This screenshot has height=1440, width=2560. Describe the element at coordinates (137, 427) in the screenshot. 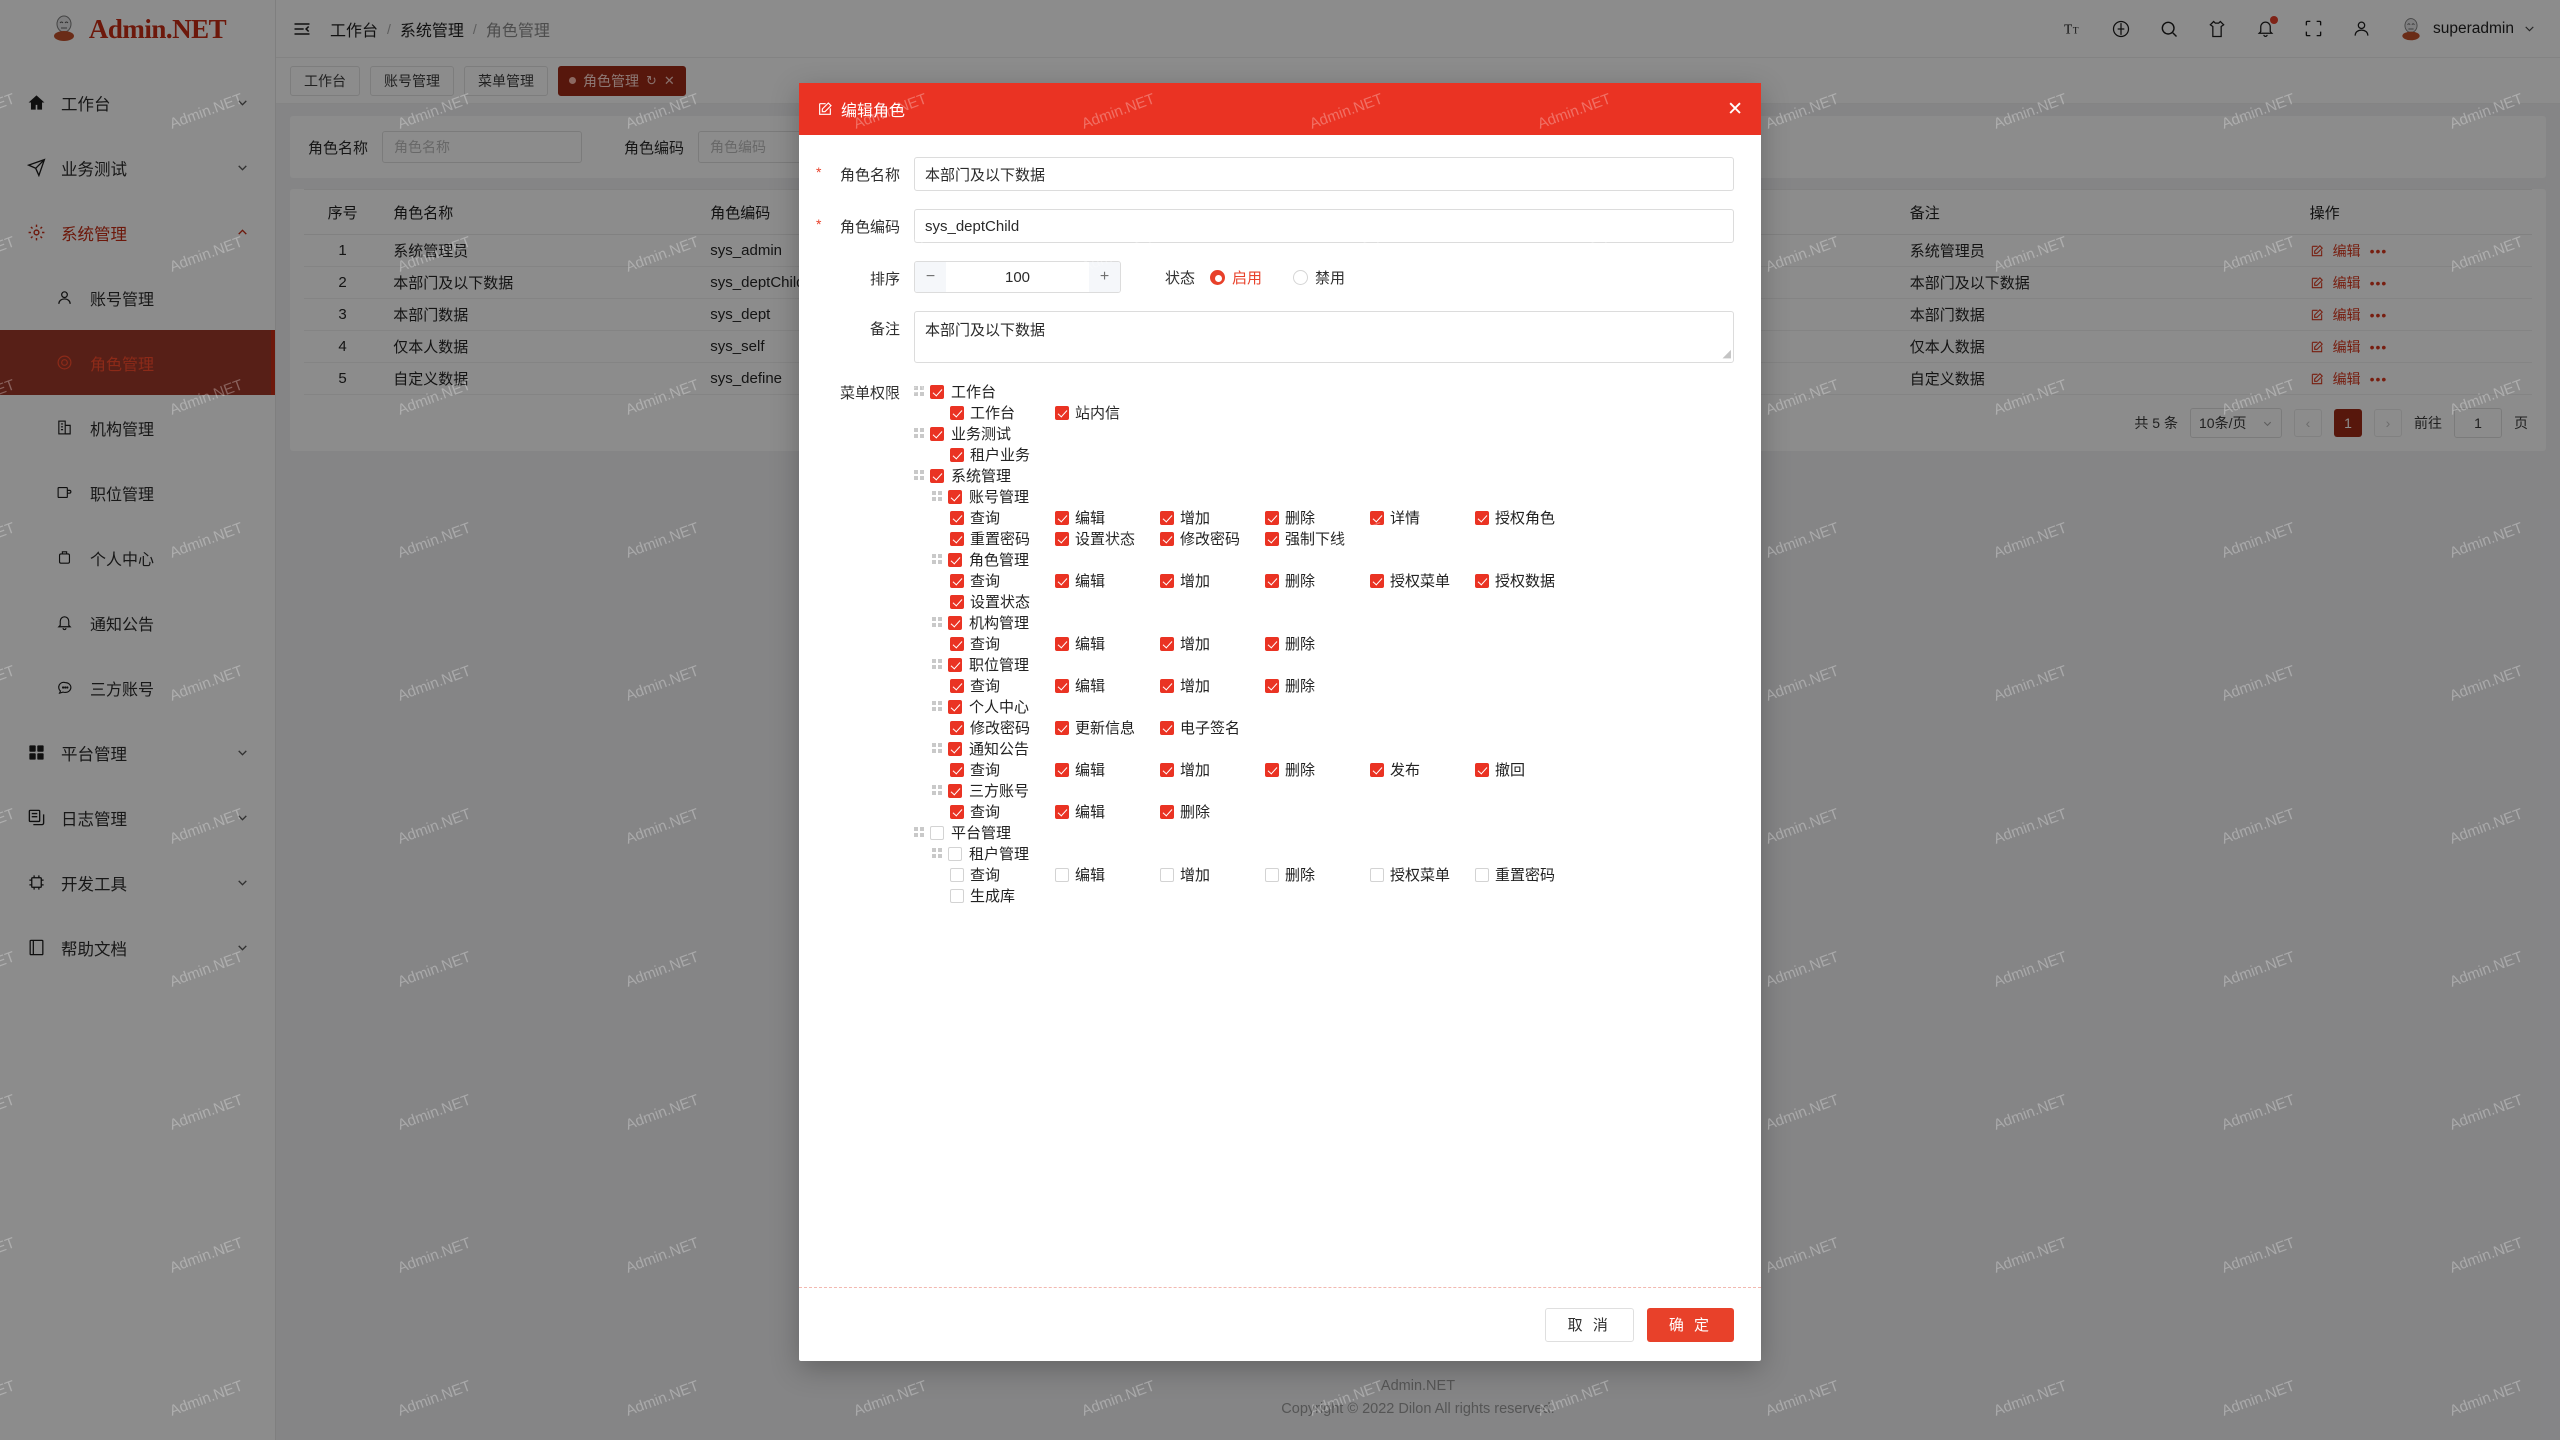

I see `sidebar-item-org-management: 机构管理` at that location.